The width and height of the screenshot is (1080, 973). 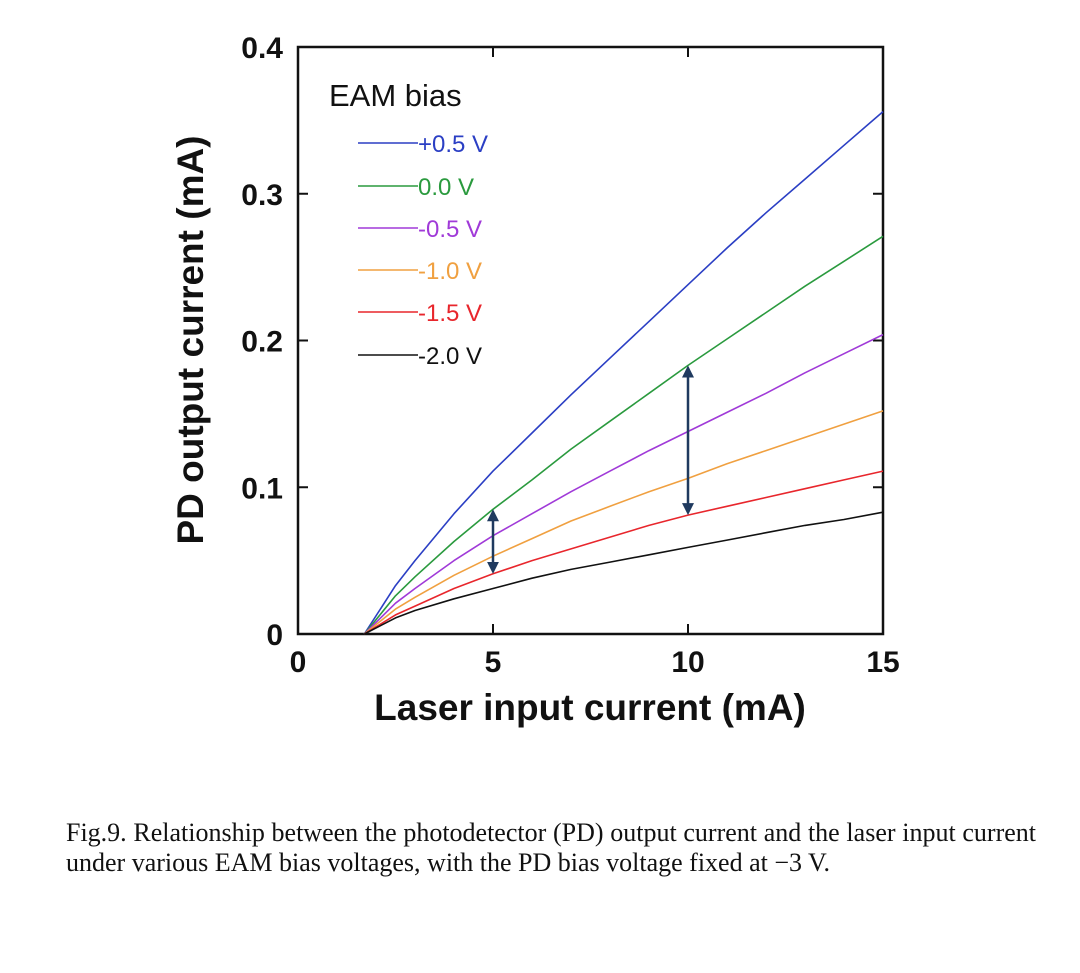 I want to click on legend-entry-label: -0.5 V, so click(x=450, y=229).